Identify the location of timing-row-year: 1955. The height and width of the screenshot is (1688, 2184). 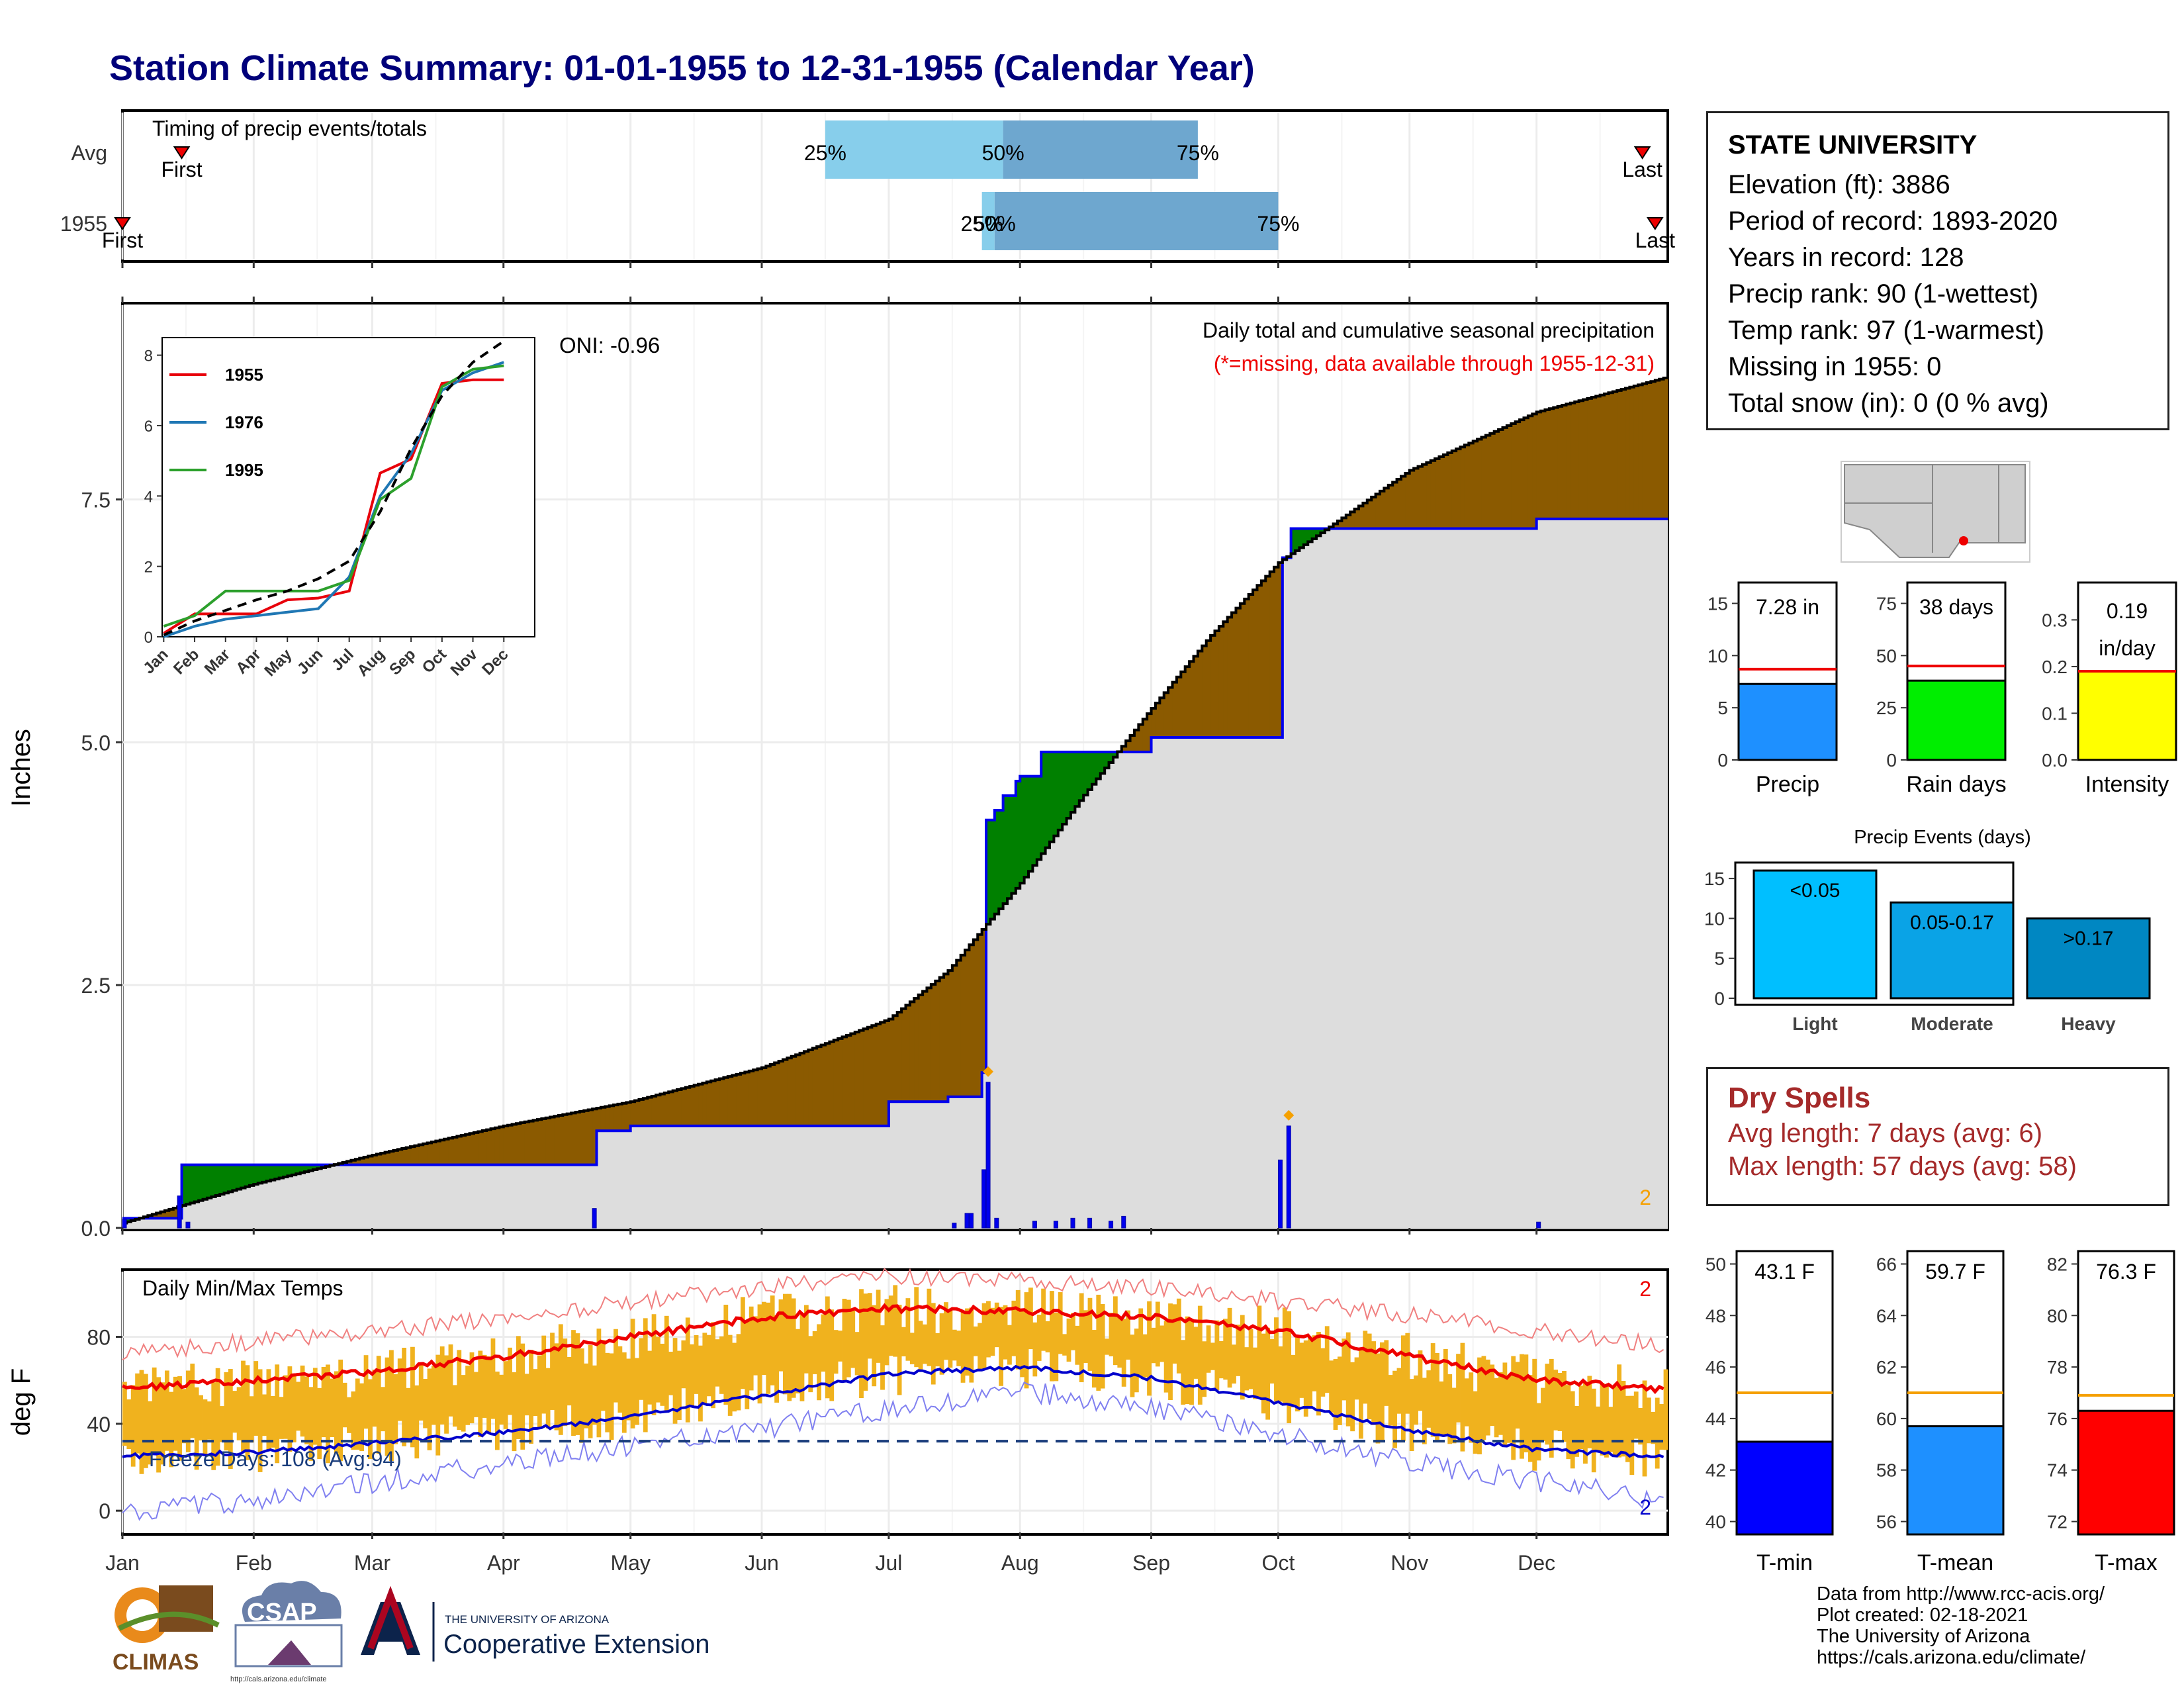
(83, 224).